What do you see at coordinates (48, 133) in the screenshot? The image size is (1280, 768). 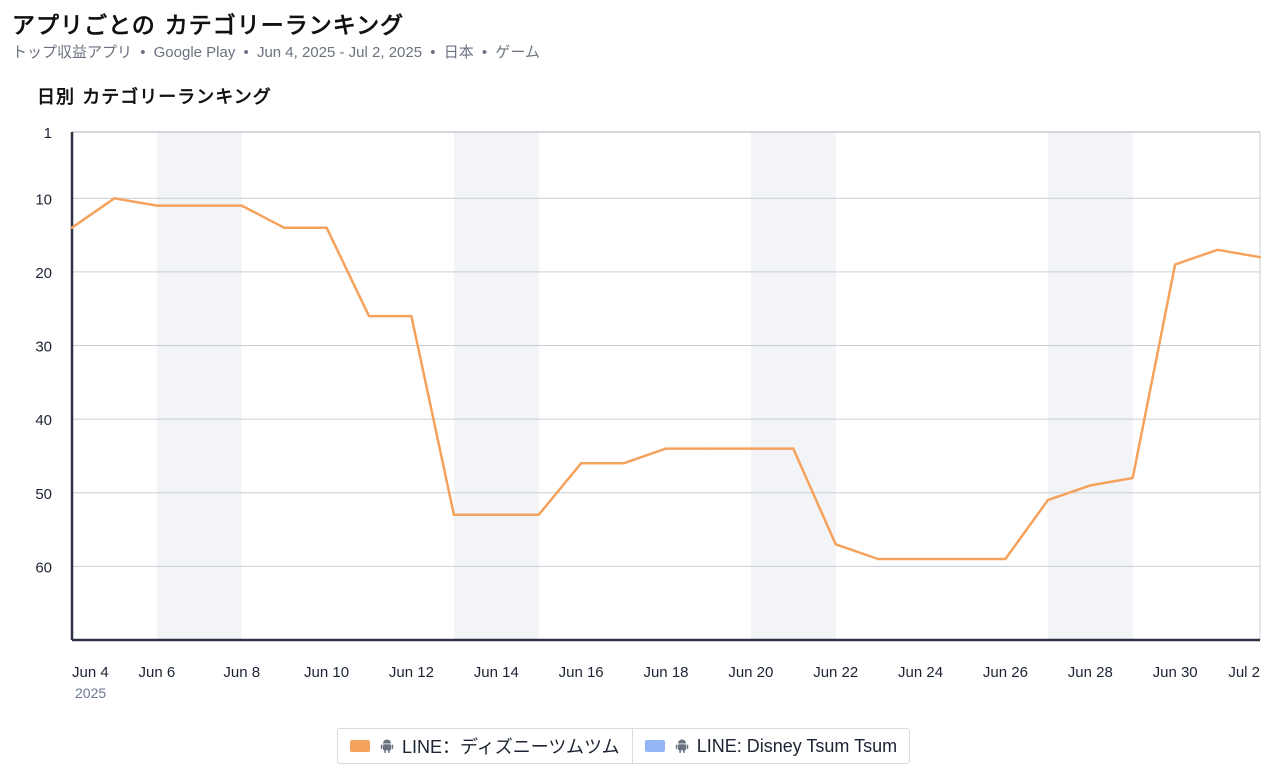 I see `y-tick-label: 1` at bounding box center [48, 133].